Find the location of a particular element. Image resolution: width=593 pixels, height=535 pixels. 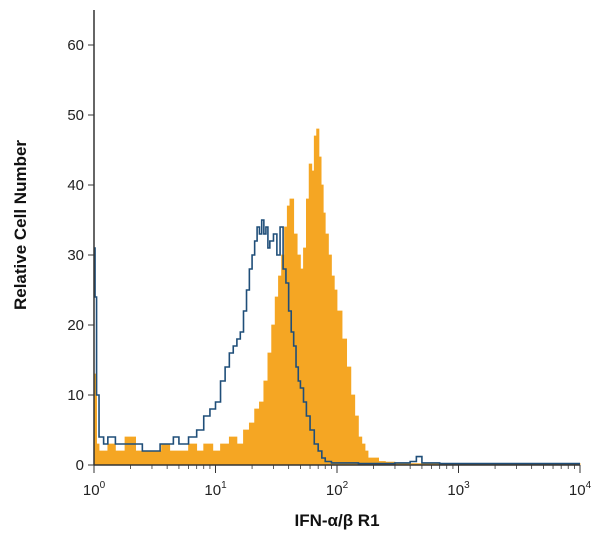

x-tick-label: 10³ is located at coordinates (458, 489).